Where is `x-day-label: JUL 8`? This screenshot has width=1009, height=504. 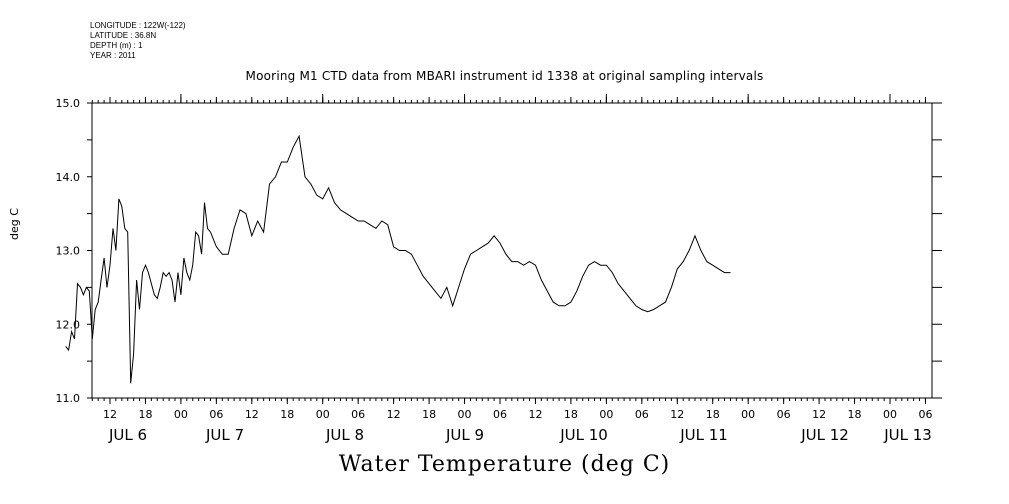 x-day-label: JUL 8 is located at coordinates (344, 435).